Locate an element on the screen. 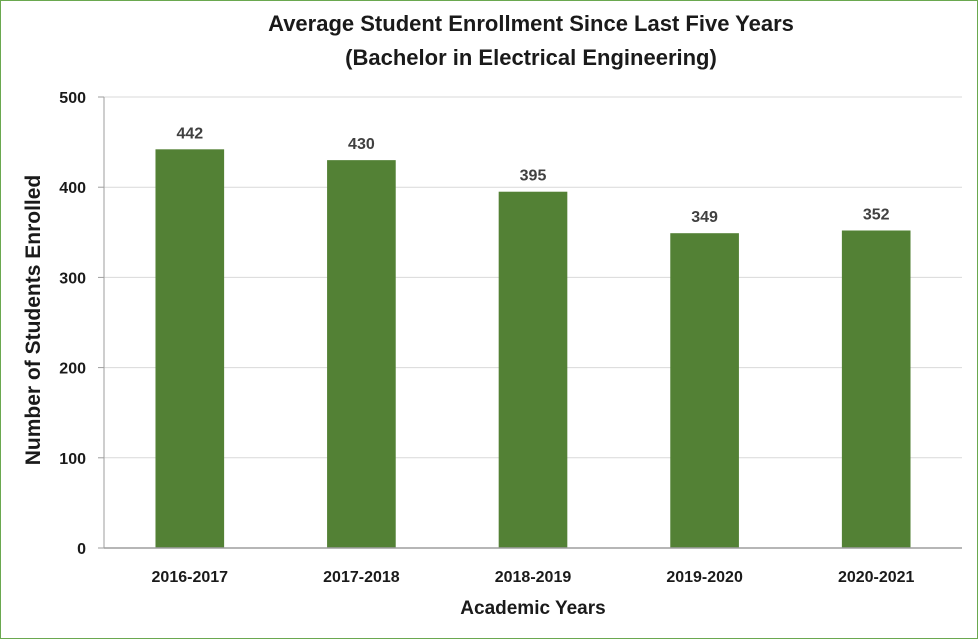  data-label-2020-2021: 352 is located at coordinates (876, 214).